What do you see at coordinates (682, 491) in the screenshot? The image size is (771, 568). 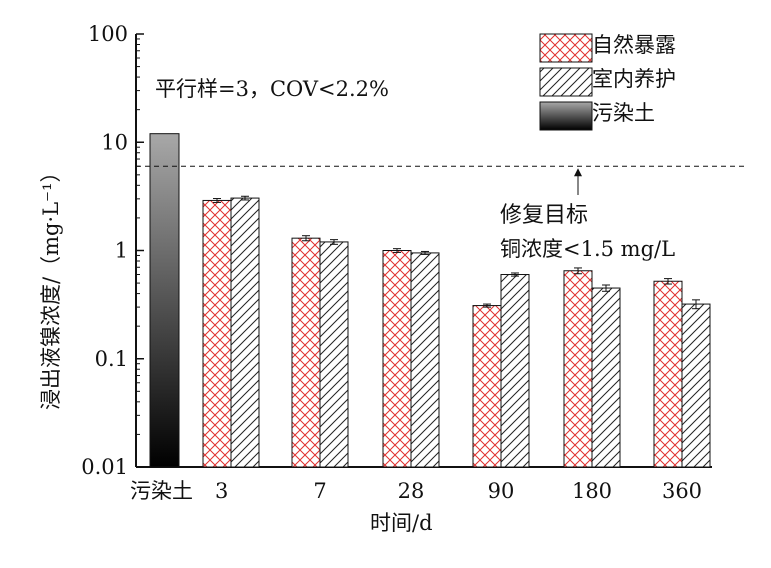 I see `x-tick-label: 360` at bounding box center [682, 491].